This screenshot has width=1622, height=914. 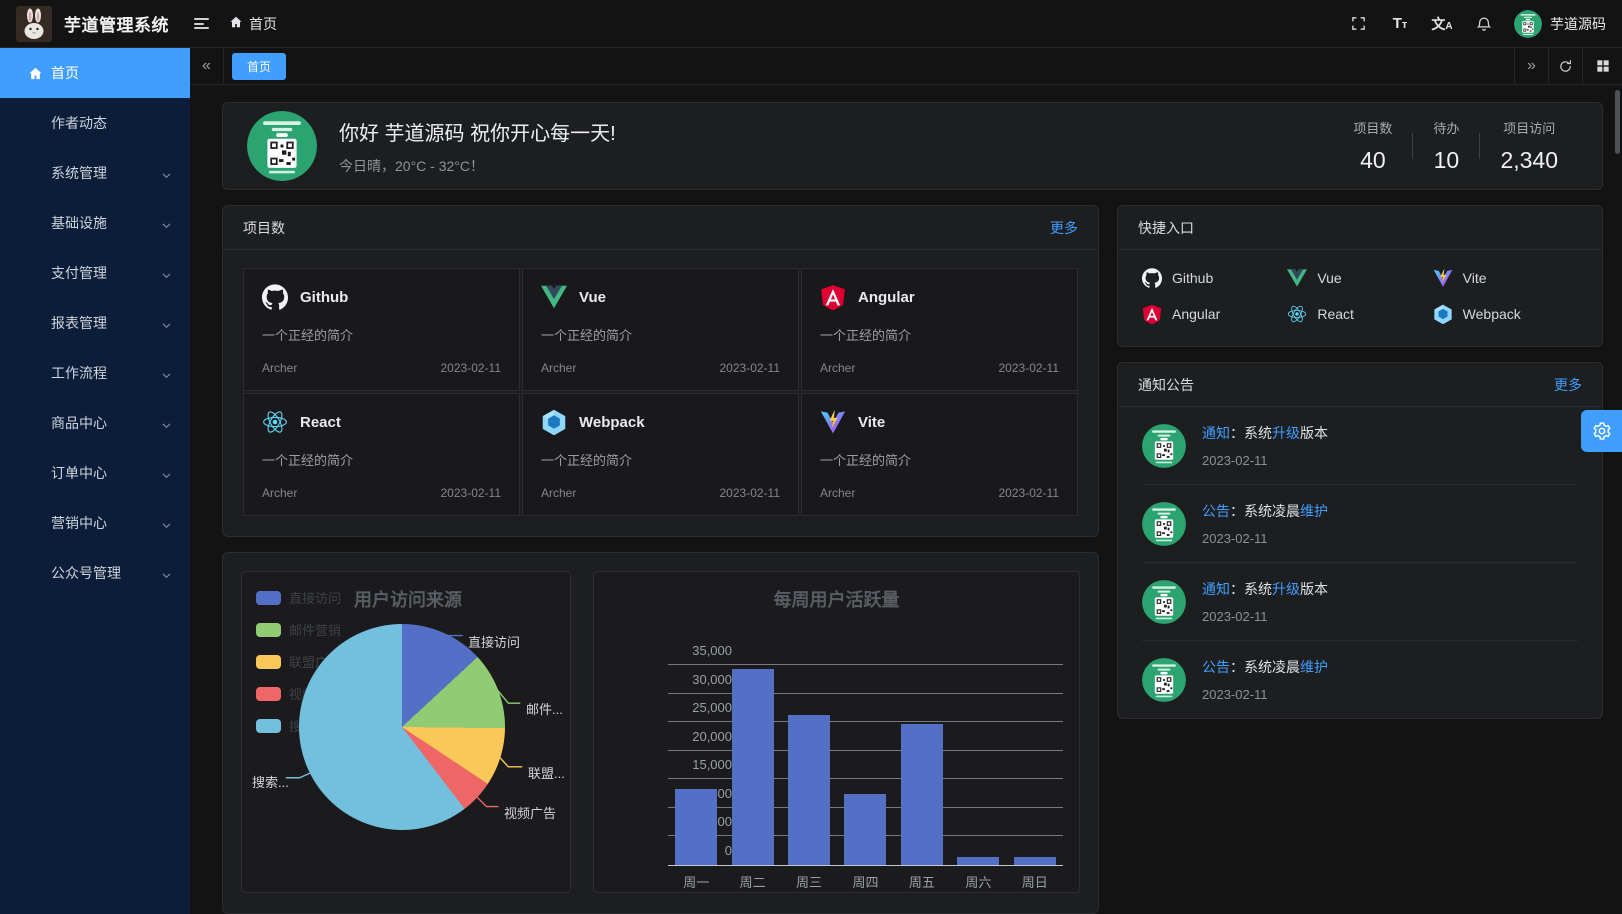 I want to click on project-name: Vite, so click(x=872, y=422).